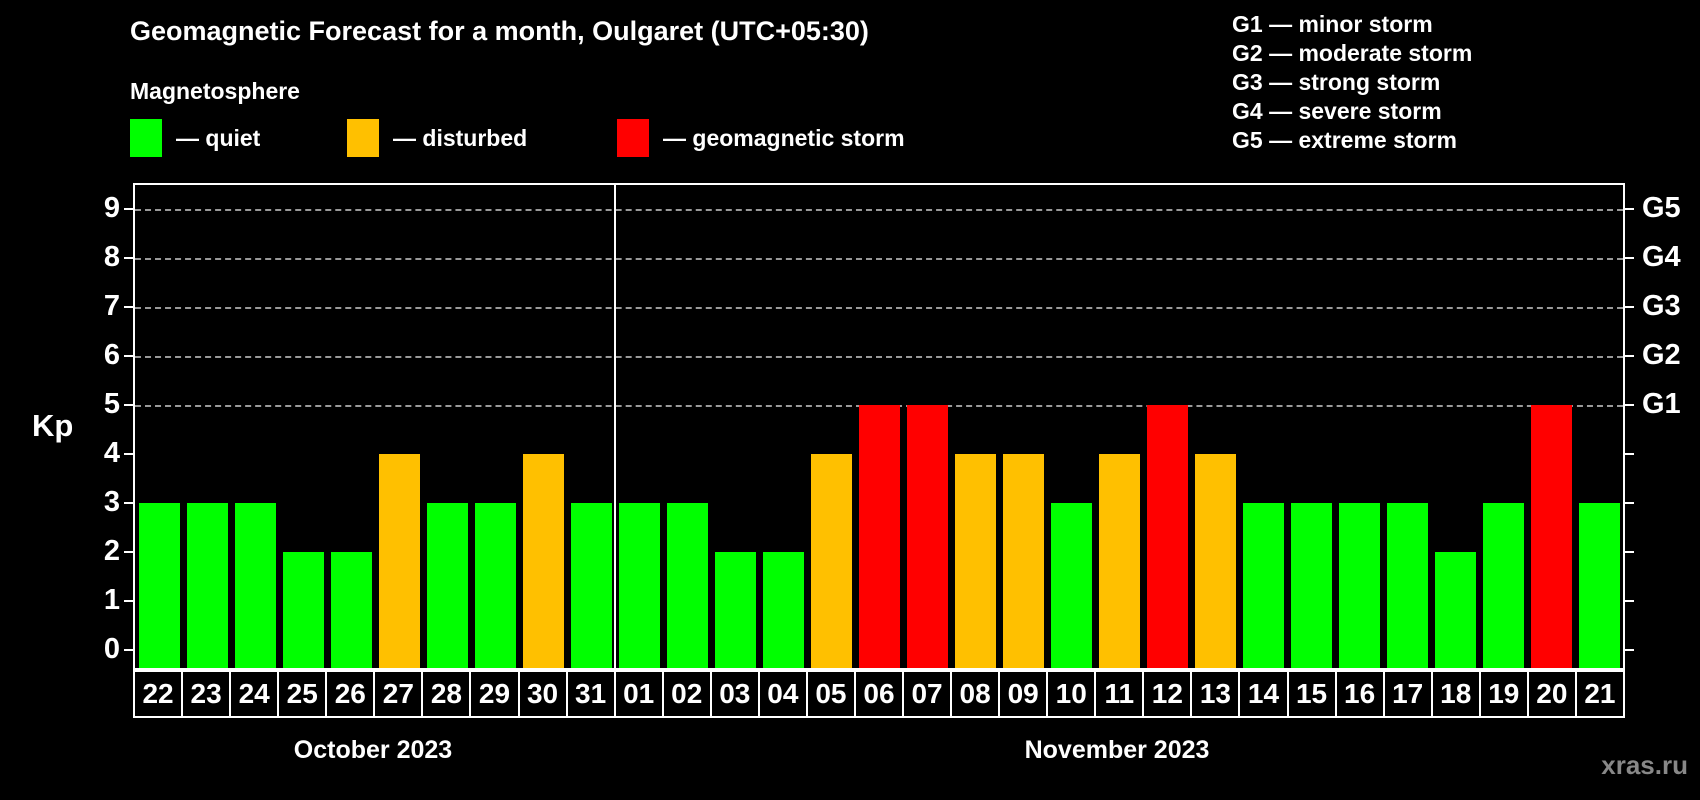 Image resolution: width=1700 pixels, height=800 pixels. Describe the element at coordinates (1661, 256) in the screenshot. I see `g-axis-label-g4: G4` at that location.